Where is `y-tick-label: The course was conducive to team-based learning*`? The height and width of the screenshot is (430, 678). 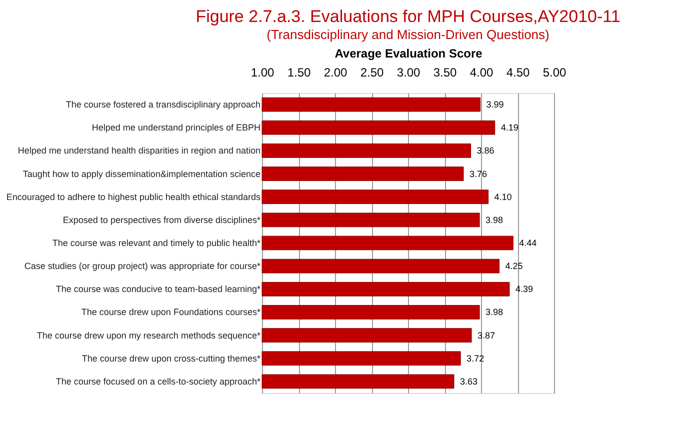
y-tick-label: The course was conducive to team-based learning* is located at coordinates (158, 289).